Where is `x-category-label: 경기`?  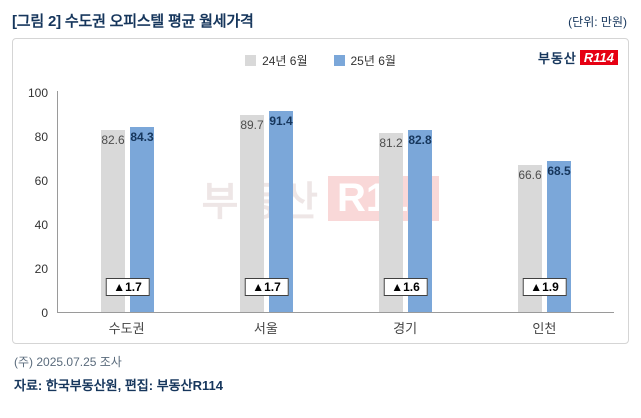
x-category-label: 경기 is located at coordinates (405, 328).